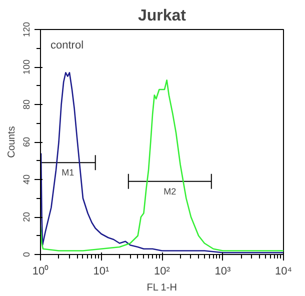 This screenshot has height=296, width=305. Describe the element at coordinates (12, 142) in the screenshot. I see `y-axis-title: Counts` at that location.